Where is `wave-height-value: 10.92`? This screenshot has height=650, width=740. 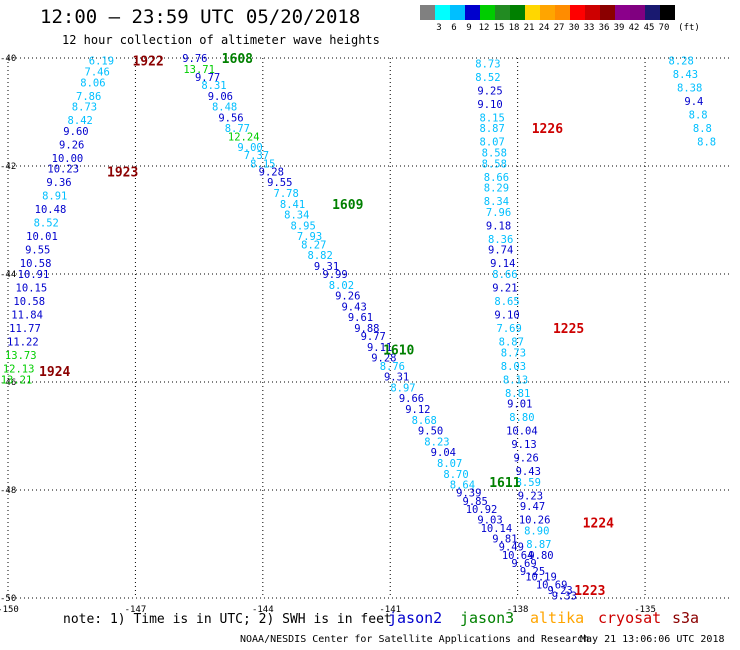
wave-height-value: 10.92 is located at coordinates (482, 510).